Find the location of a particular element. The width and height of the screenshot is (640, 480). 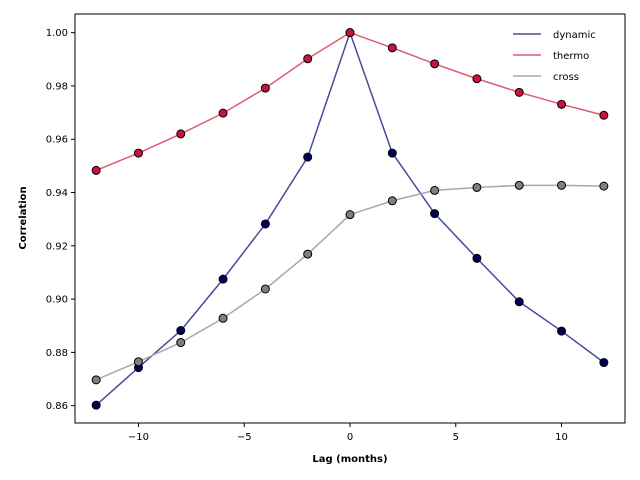

y-axis: 0.86 0.88 0.90 0.92 0.94 0.96 0.98 1.00 is located at coordinates (60, 220).